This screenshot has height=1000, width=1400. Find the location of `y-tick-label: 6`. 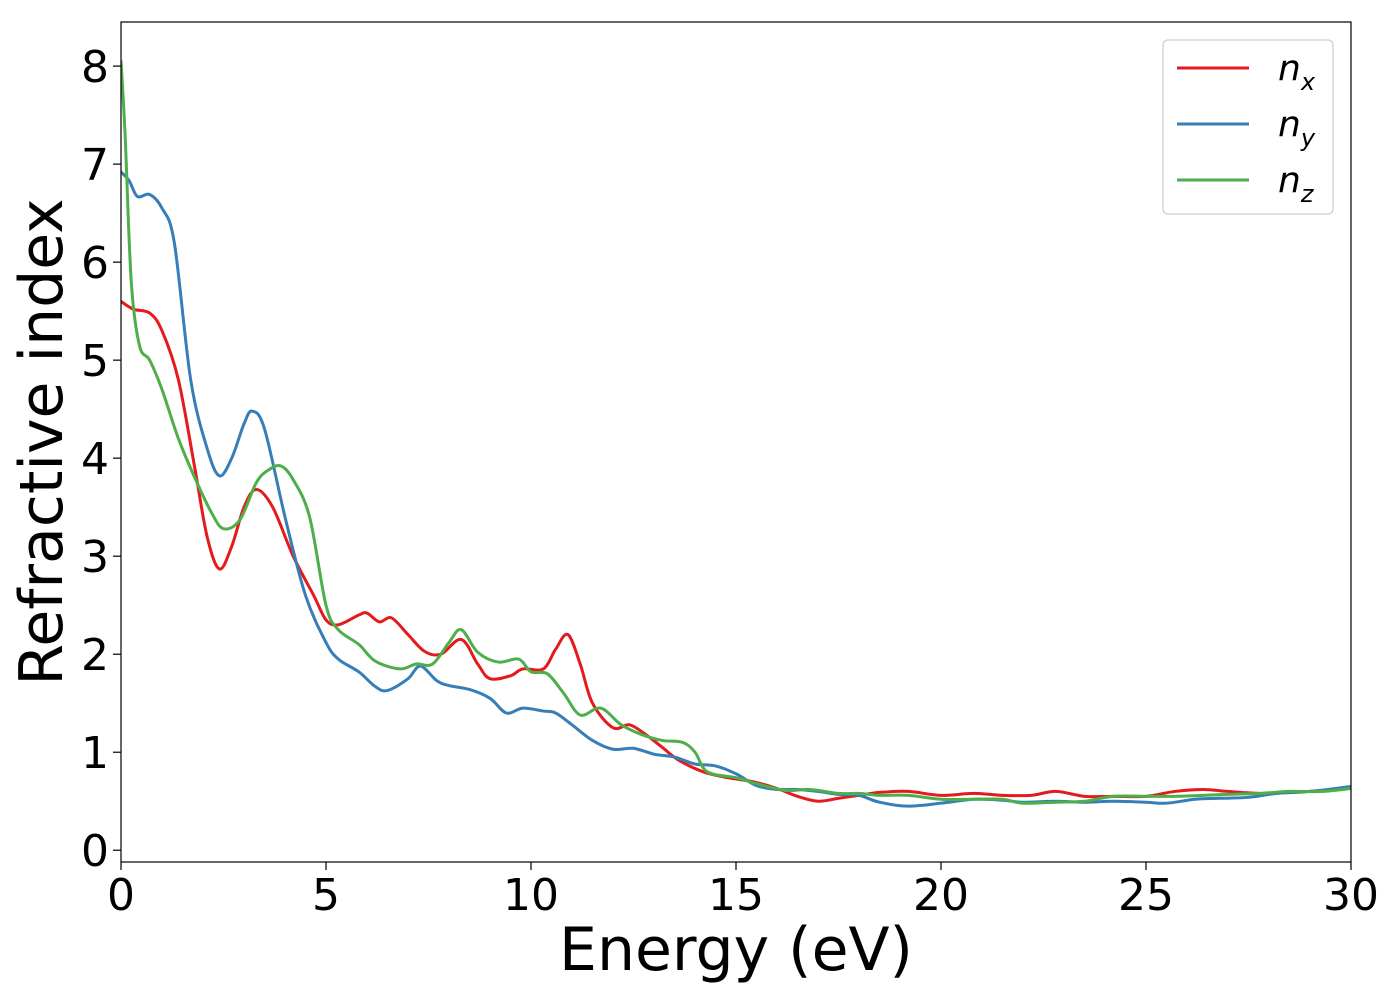

y-tick-label: 6 is located at coordinates (95, 263).